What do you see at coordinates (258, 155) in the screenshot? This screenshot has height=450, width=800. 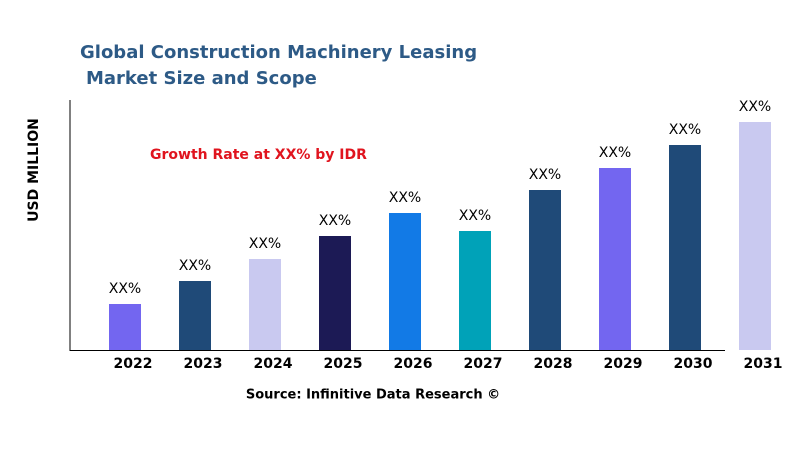 I see `annotation: Growth Rate at XX% by IDR` at bounding box center [258, 155].